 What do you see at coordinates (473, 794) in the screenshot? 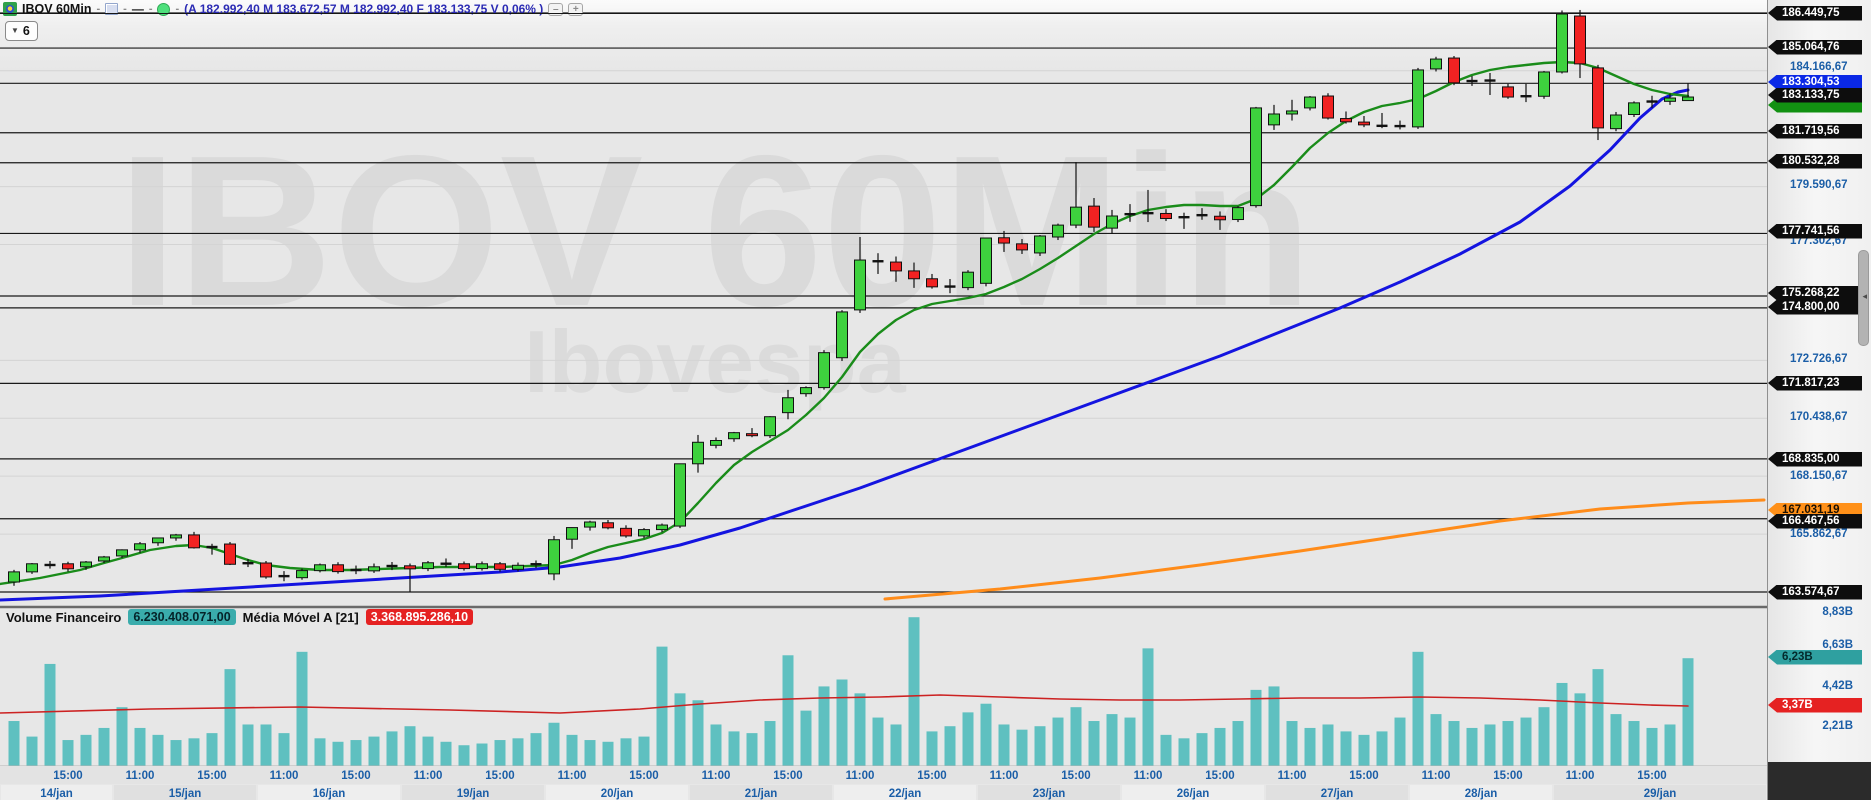
I see `date-label: 19/jan` at bounding box center [473, 794].